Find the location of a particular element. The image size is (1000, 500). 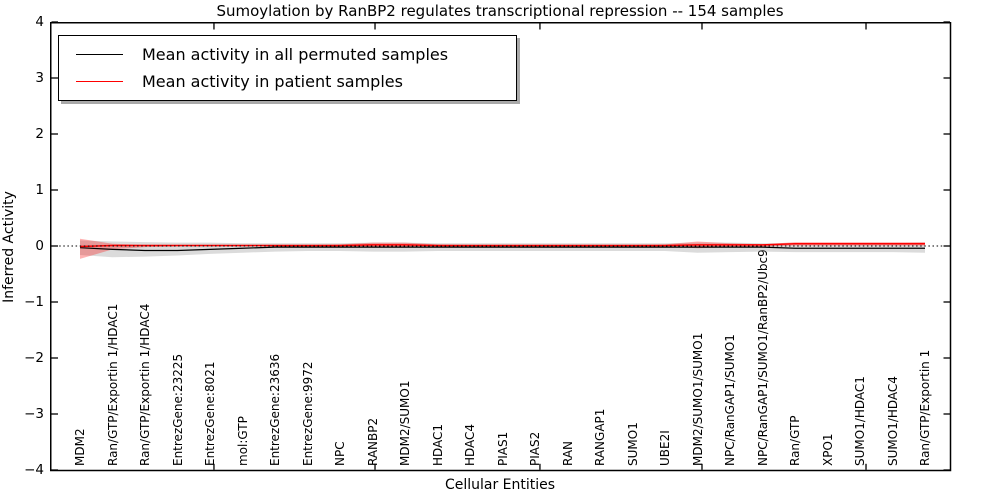

y-tick-label: −3 is located at coordinates (34, 414).